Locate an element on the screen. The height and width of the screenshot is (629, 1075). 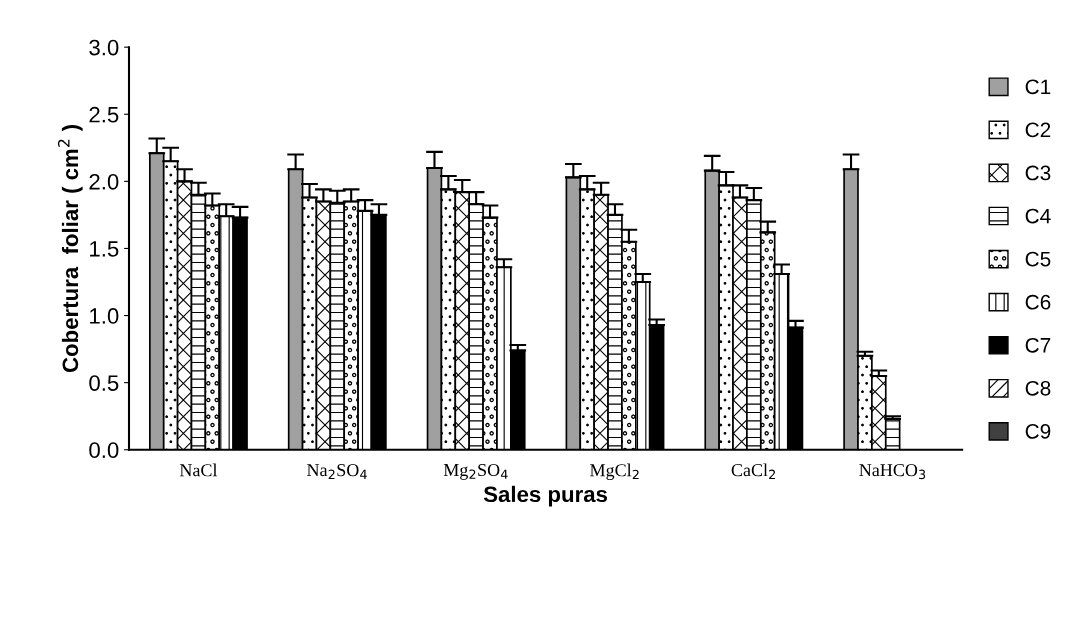
y-tick-label: 2.5 is located at coordinates (104, 114).